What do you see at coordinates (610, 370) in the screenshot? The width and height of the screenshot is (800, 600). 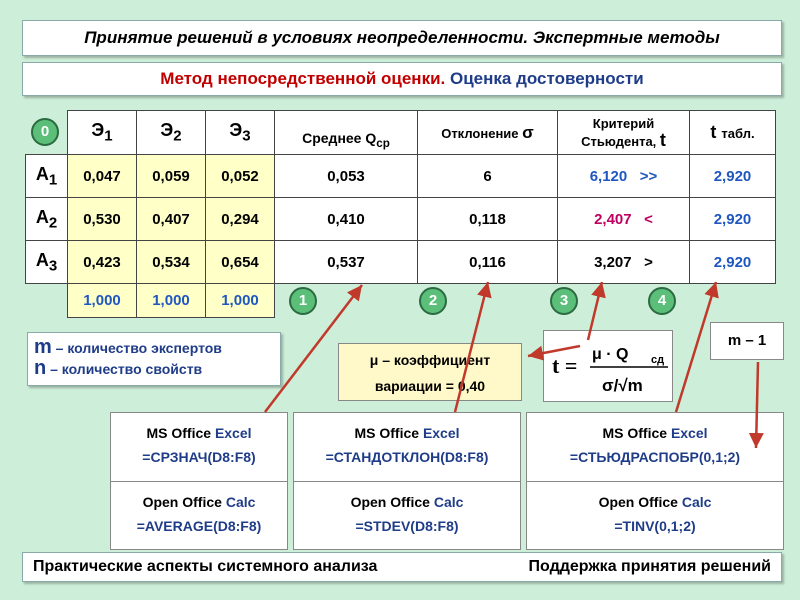 I see `formula-svg: t = μ · Q cд σ/√m` at bounding box center [610, 370].